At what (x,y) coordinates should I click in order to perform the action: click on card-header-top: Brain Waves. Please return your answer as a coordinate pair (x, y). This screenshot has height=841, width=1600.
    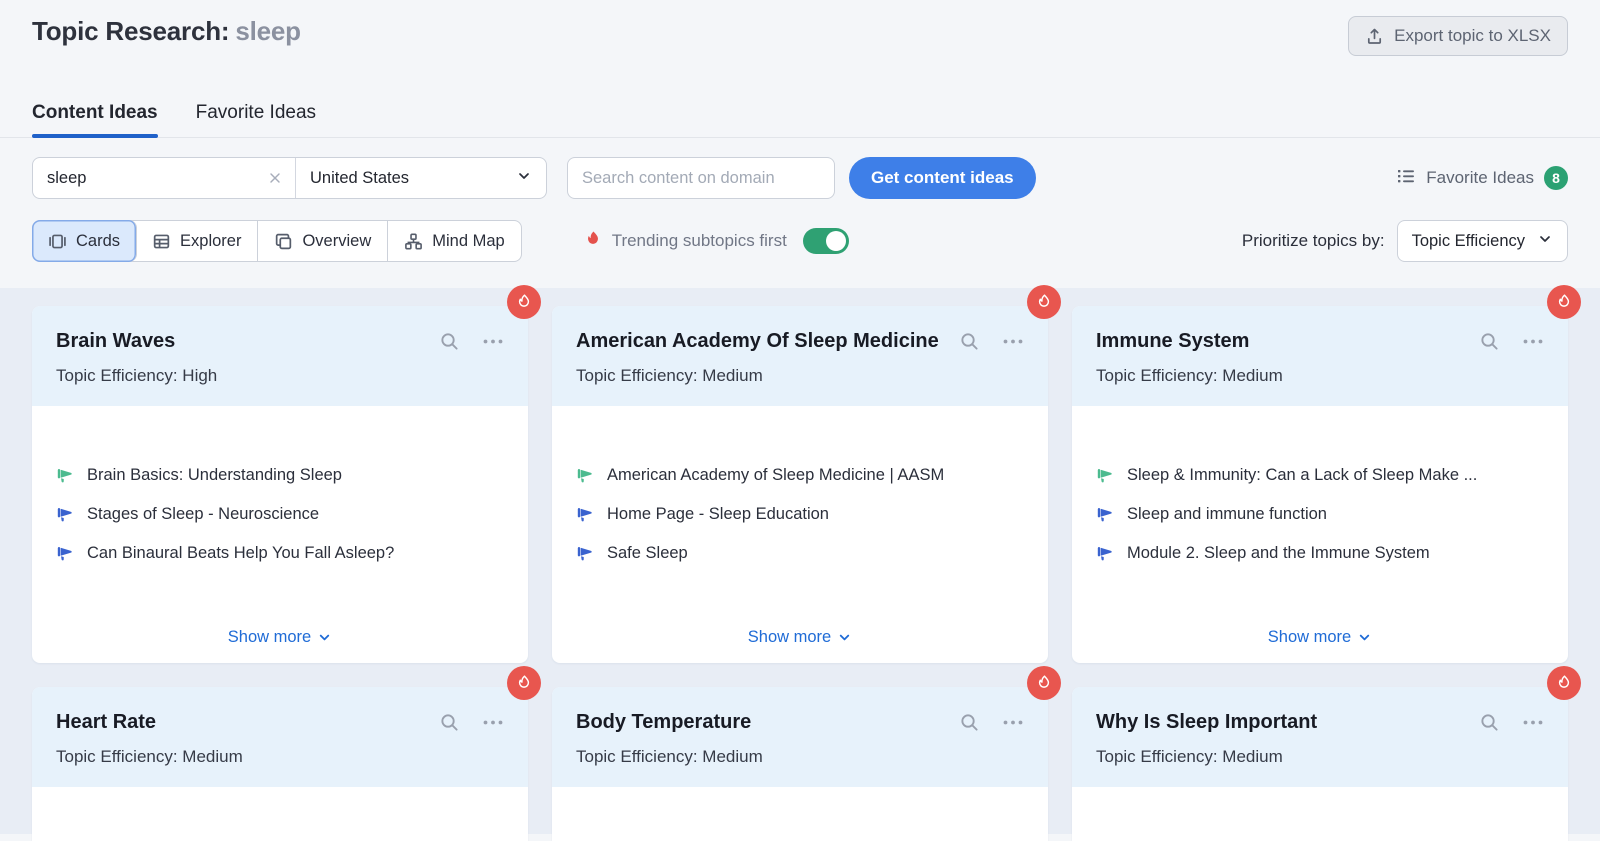
    Looking at the image, I should click on (280, 341).